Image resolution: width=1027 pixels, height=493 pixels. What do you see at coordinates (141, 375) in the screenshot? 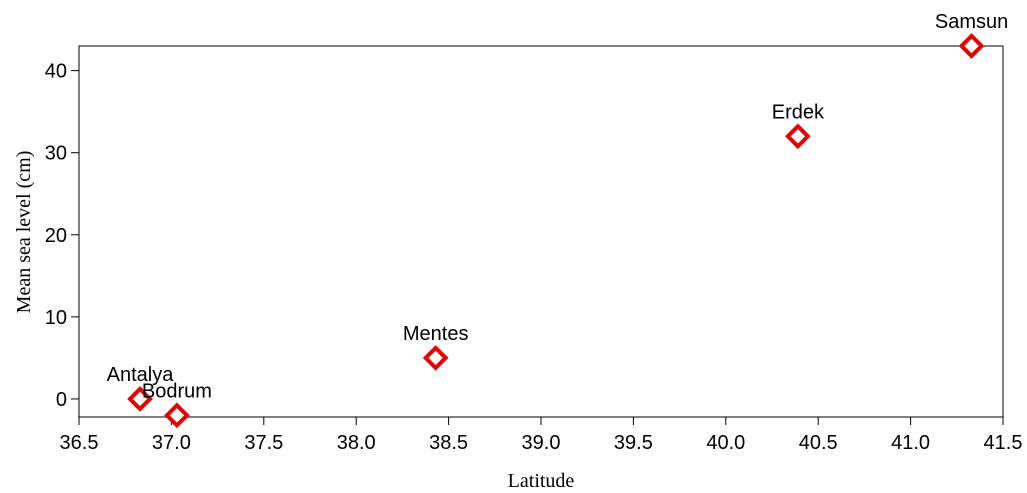
I see `data-point-label: Antalya` at bounding box center [141, 375].